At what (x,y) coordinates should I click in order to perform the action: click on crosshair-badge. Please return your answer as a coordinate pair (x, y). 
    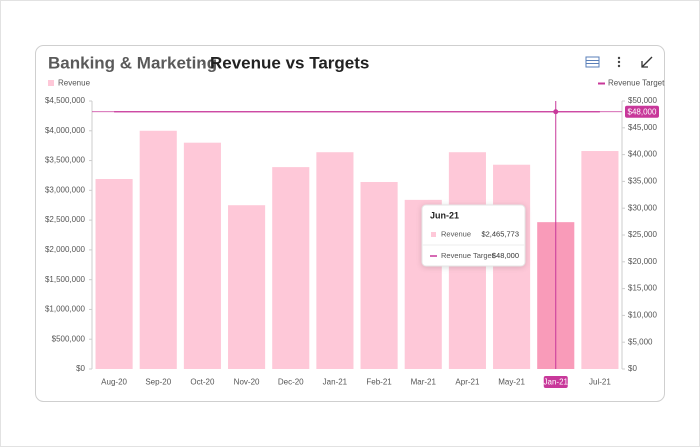
    Looking at the image, I should click on (642, 111).